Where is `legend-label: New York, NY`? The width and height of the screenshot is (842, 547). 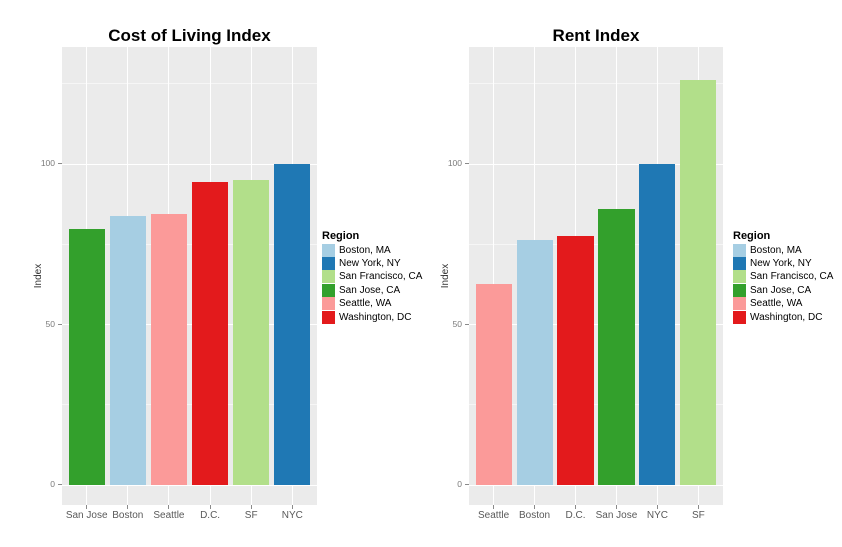
legend-label: New York, NY is located at coordinates (781, 263).